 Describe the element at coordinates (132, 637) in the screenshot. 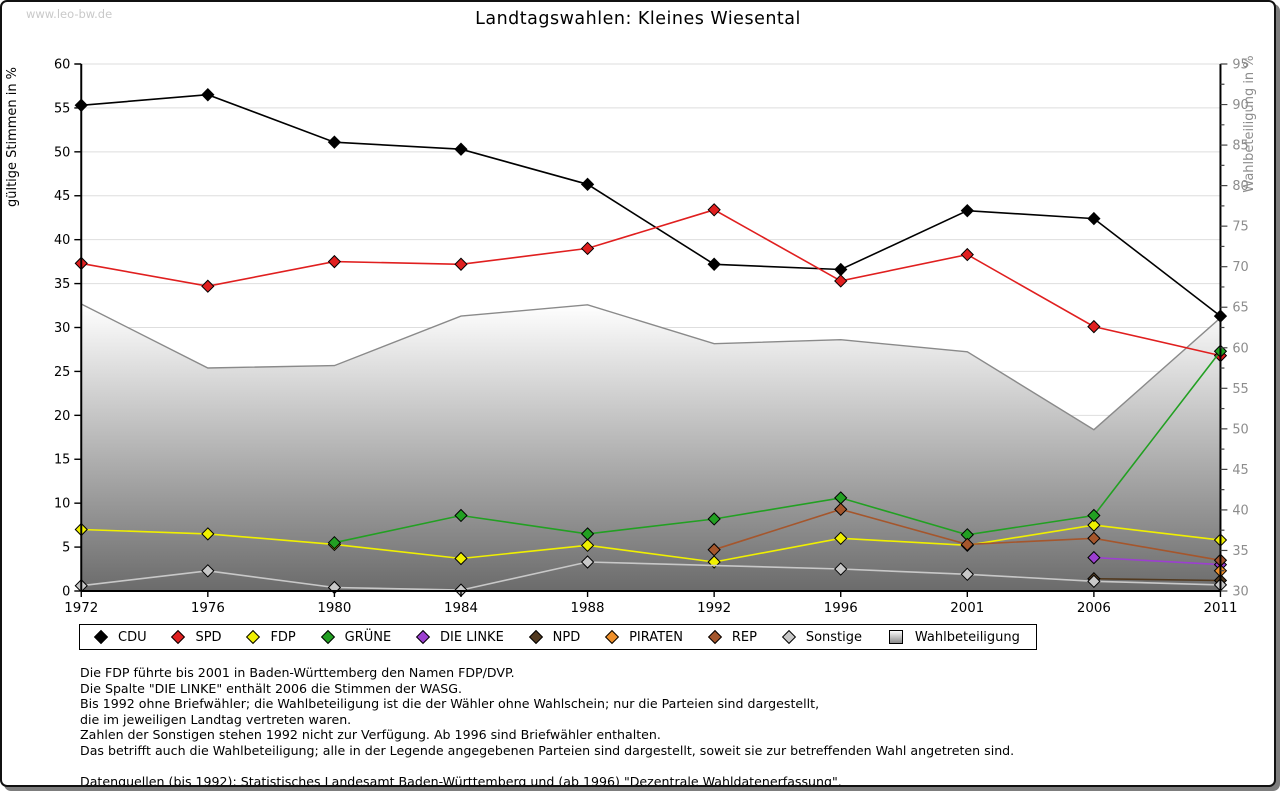

I see `legend-label: CDU` at that location.